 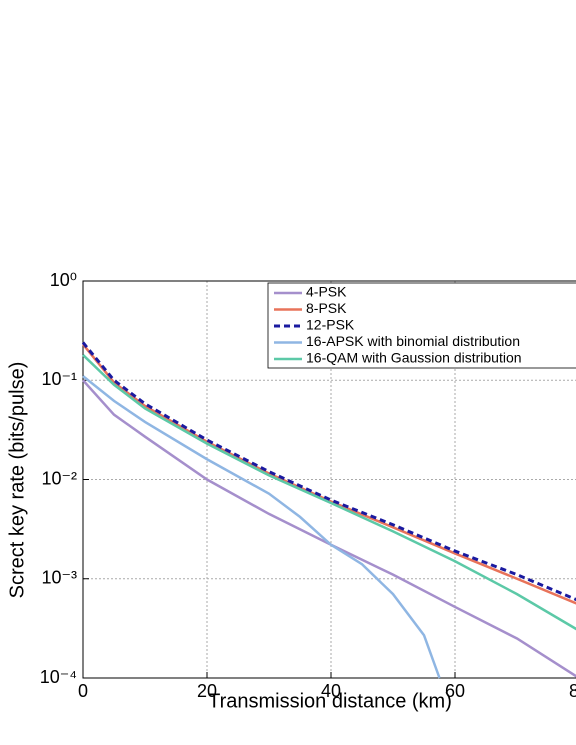 What do you see at coordinates (455, 691) in the screenshot?
I see `x-tick-label: 60` at bounding box center [455, 691].